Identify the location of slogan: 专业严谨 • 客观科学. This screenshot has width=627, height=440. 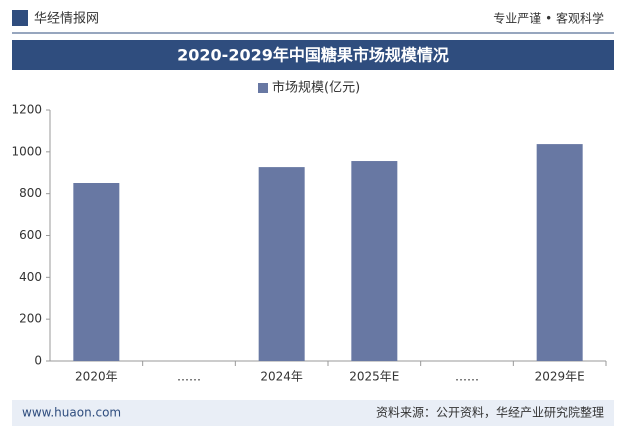
(548, 18).